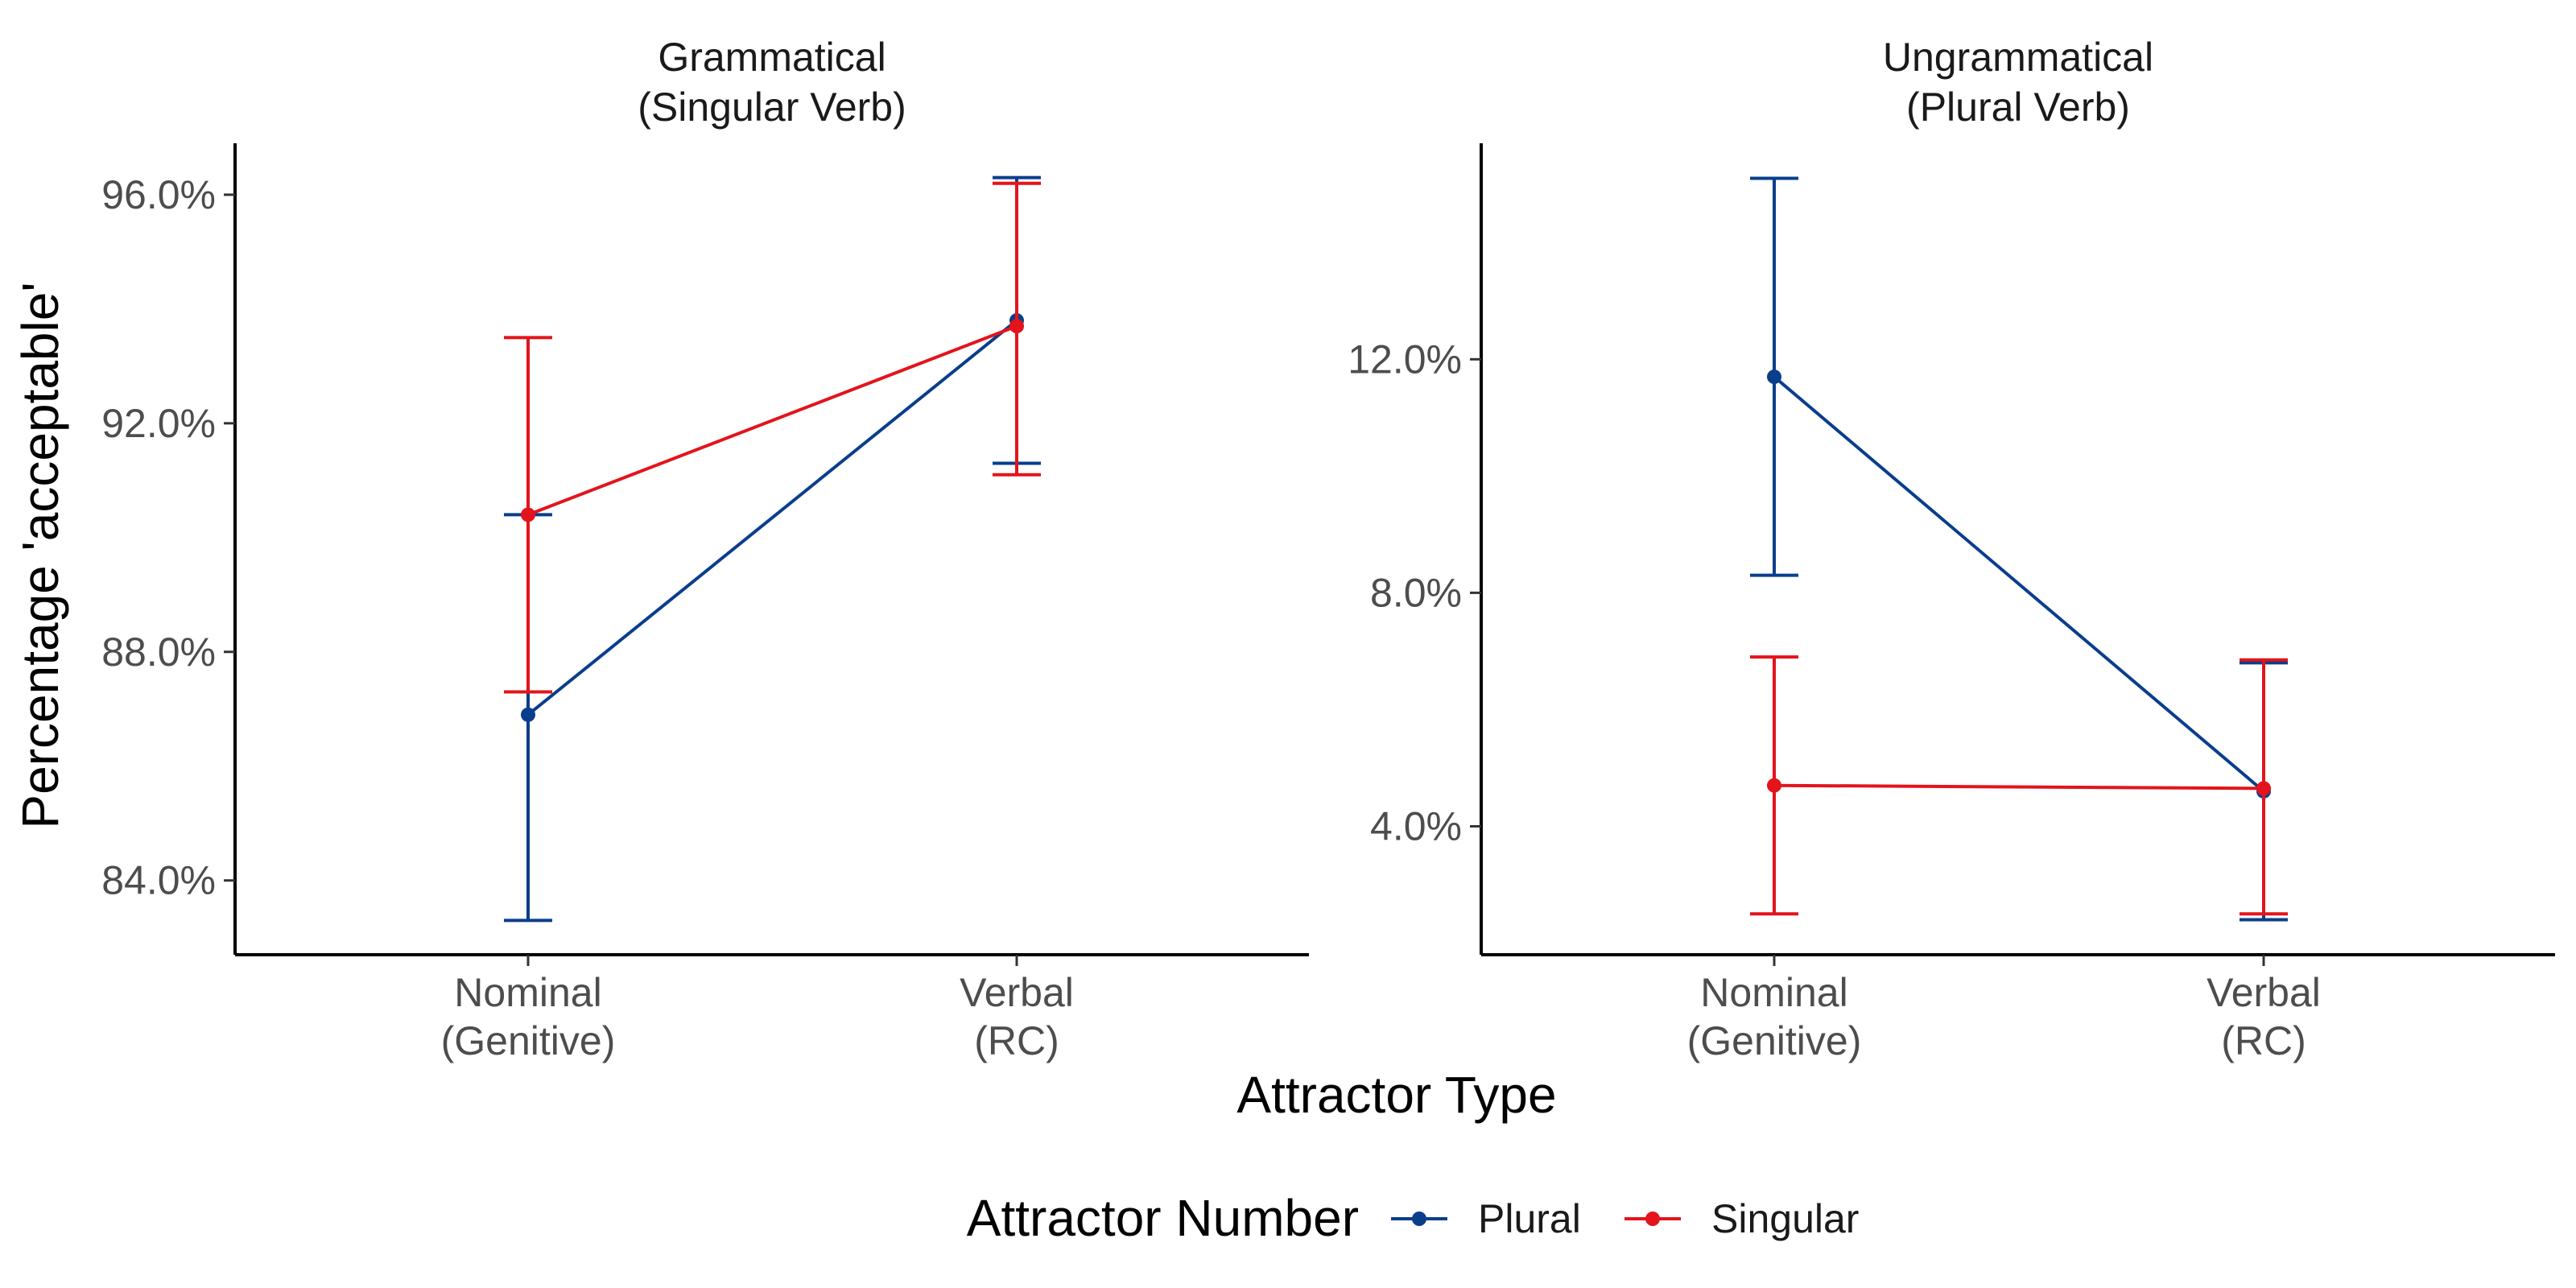 The height and width of the screenshot is (1288, 2576). What do you see at coordinates (158, 880) in the screenshot?
I see `y-tick-label: 84.0%` at bounding box center [158, 880].